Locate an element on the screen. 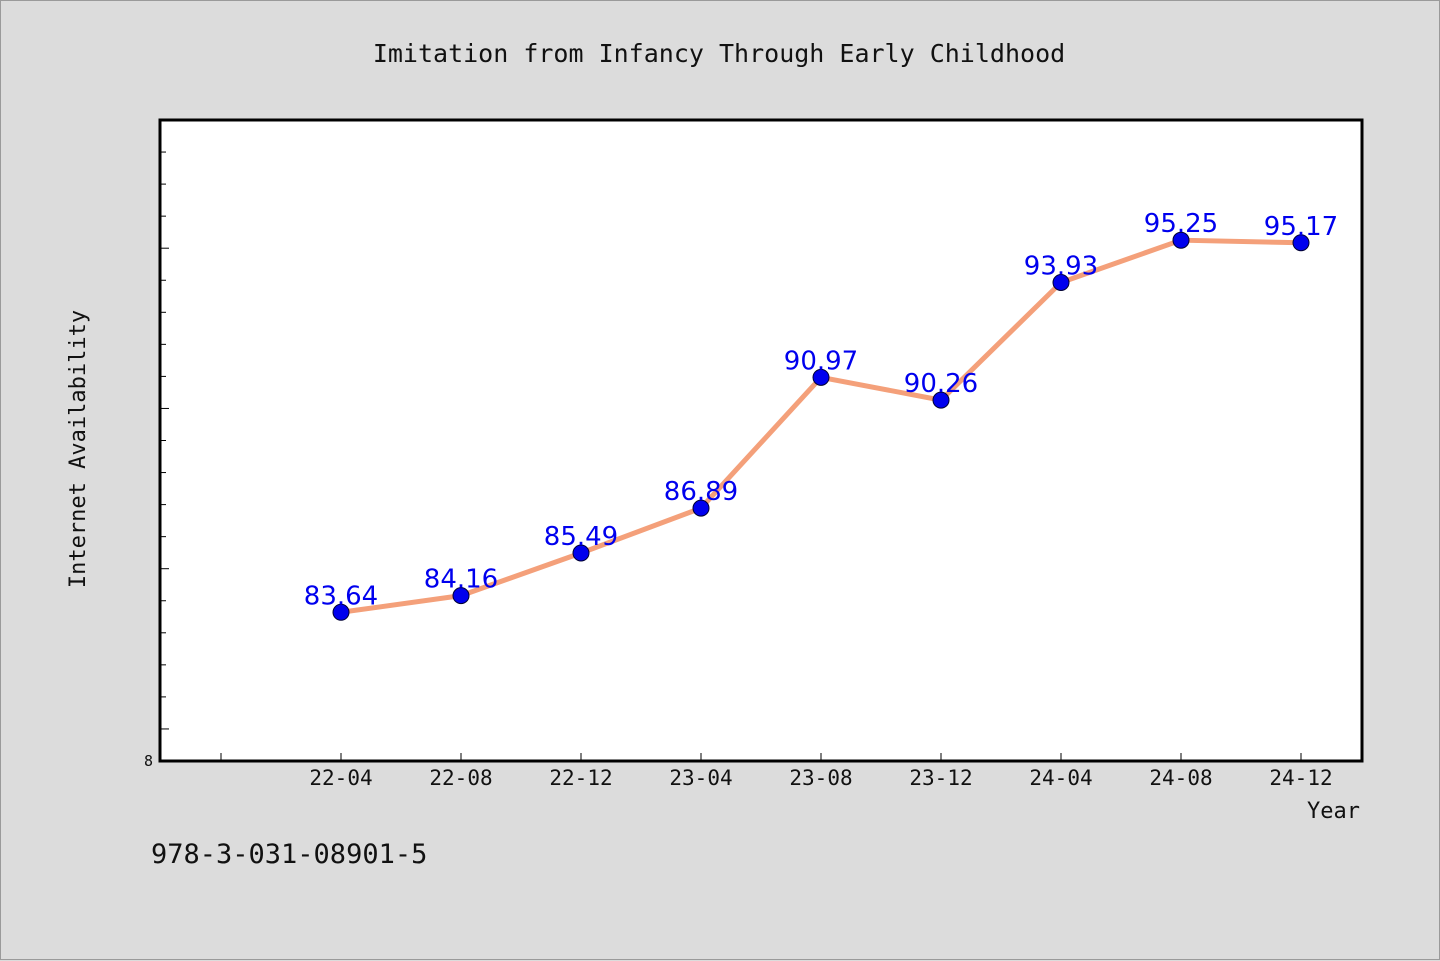 The width and height of the screenshot is (1440, 961). y-axis-ticks is located at coordinates (164, 440).